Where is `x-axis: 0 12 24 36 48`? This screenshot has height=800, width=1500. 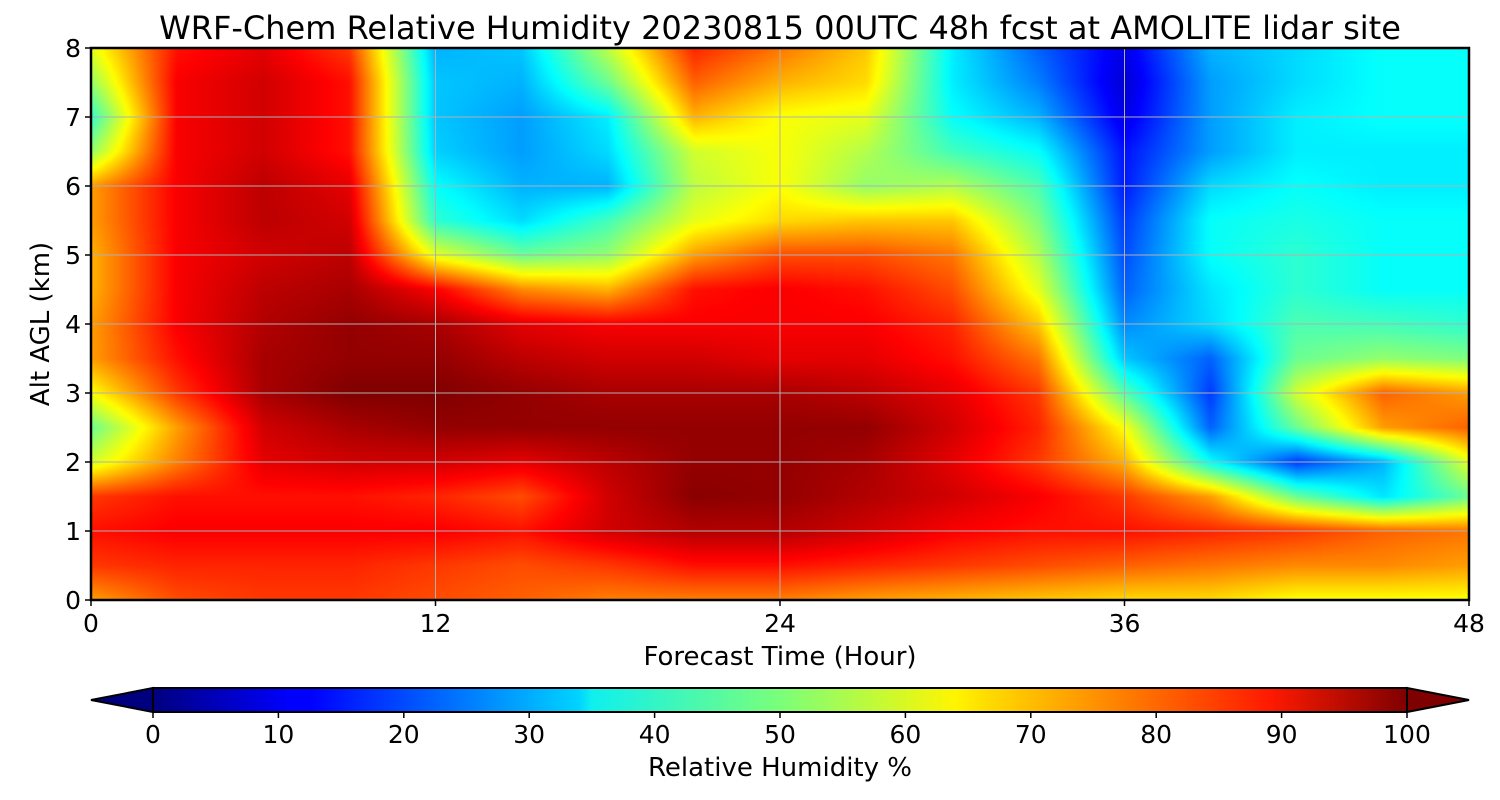 x-axis: 0 12 24 36 48 is located at coordinates (784, 619).